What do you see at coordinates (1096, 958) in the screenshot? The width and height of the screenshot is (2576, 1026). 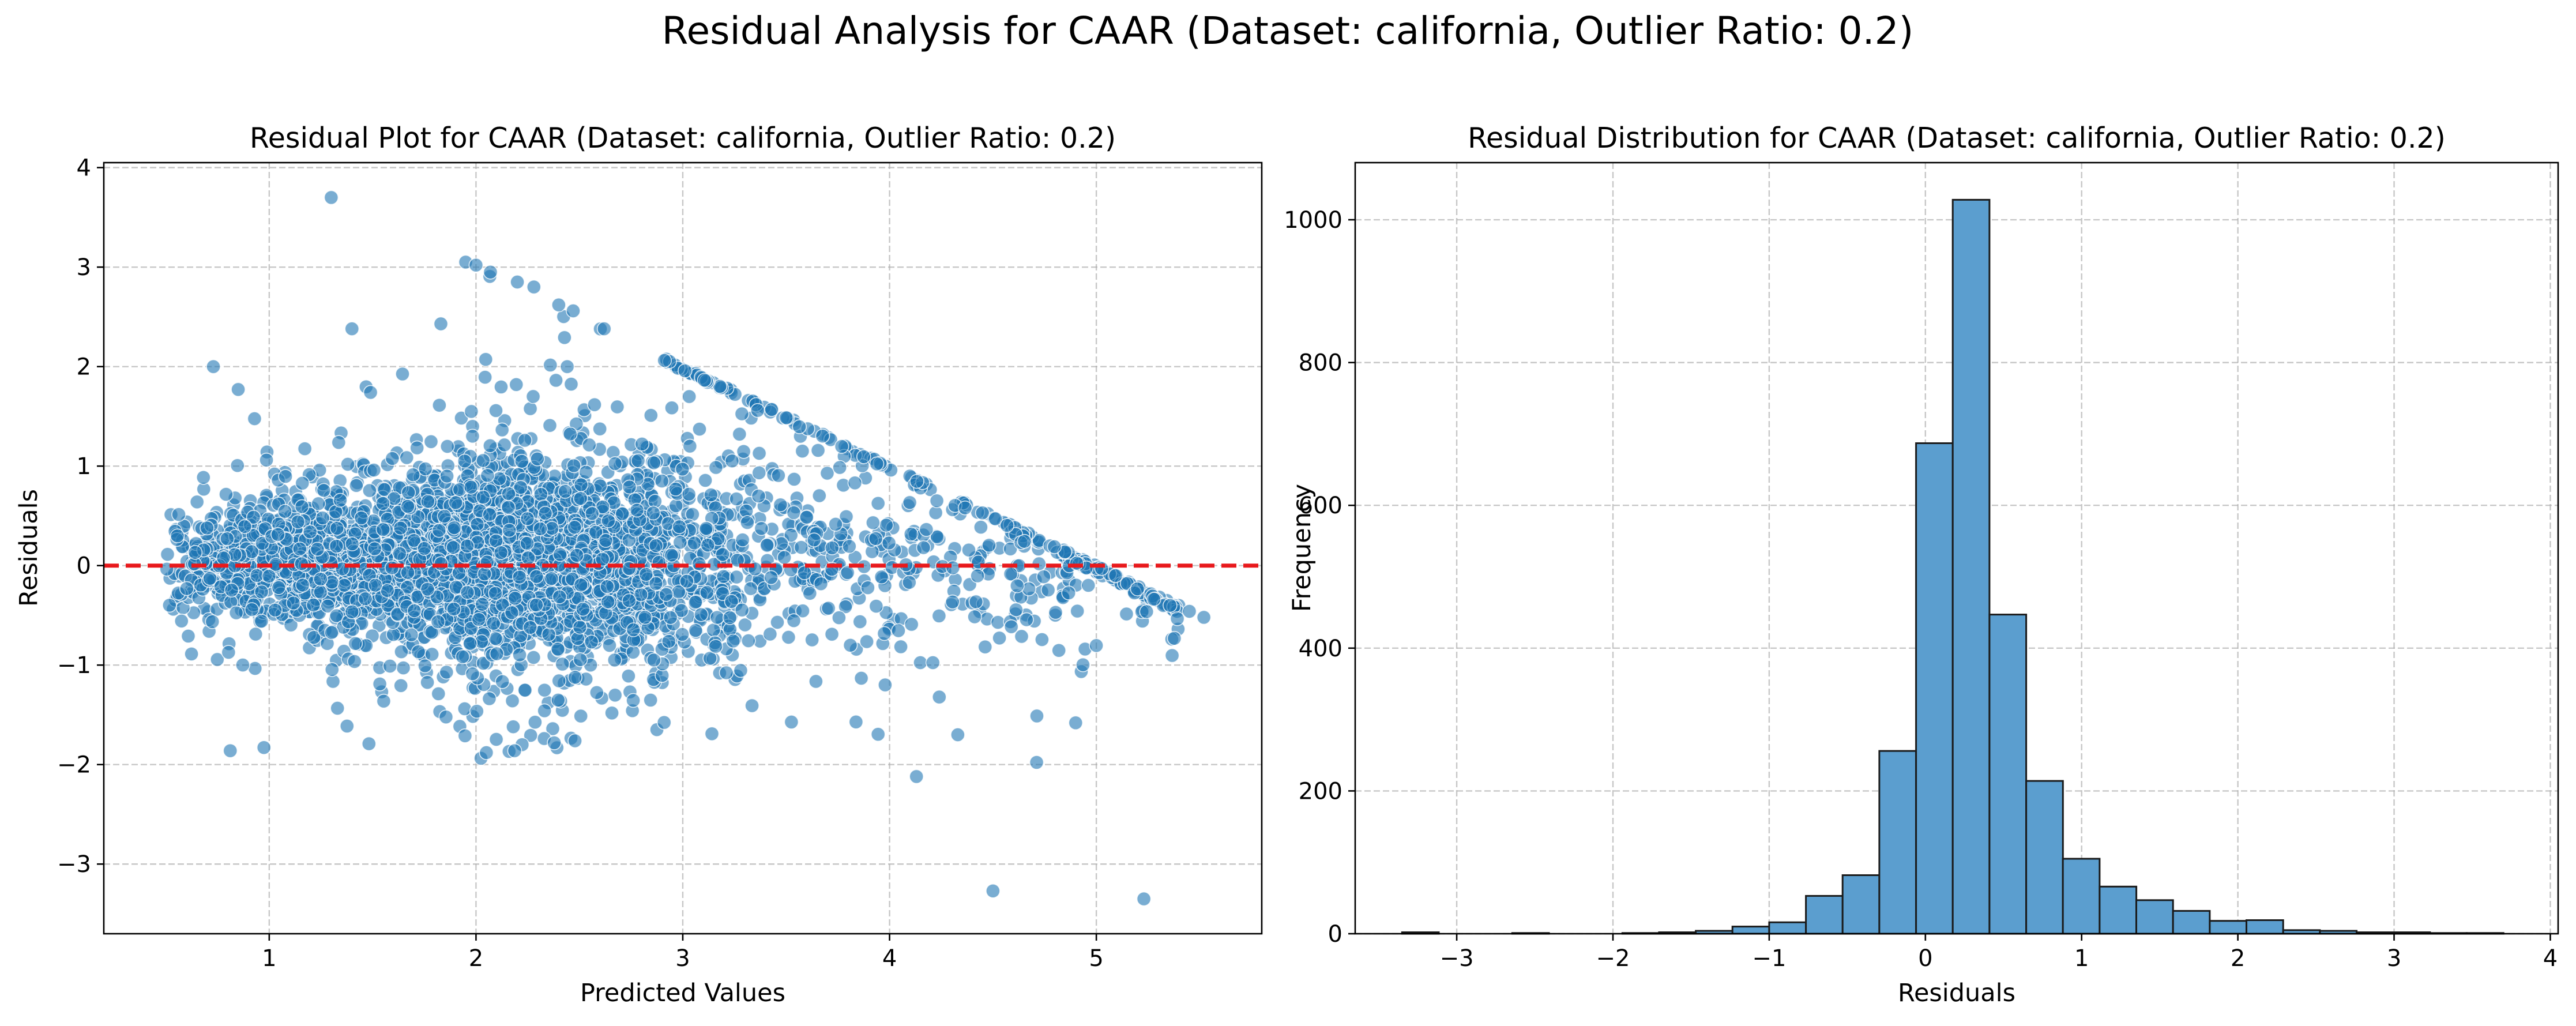 I see `scatter-xtick-label: 5` at bounding box center [1096, 958].